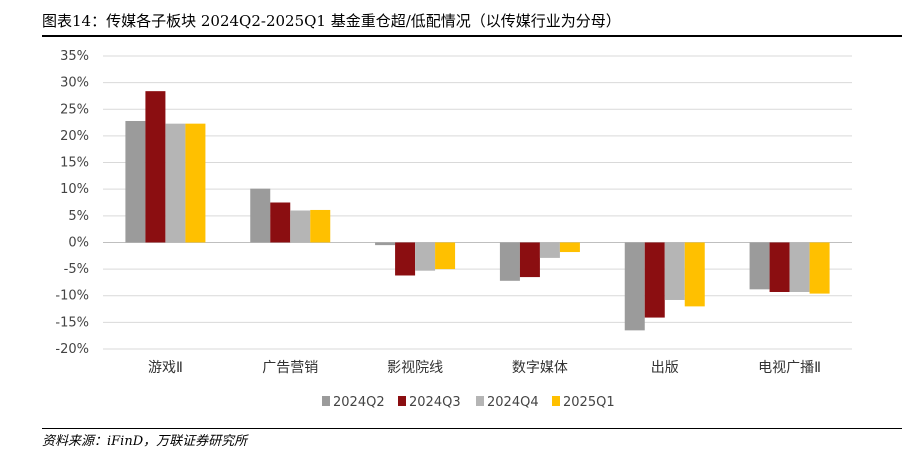 This screenshot has height=449, width=912. Describe the element at coordinates (165, 368) in the screenshot. I see `category-label: 游戏Ⅱ` at that location.